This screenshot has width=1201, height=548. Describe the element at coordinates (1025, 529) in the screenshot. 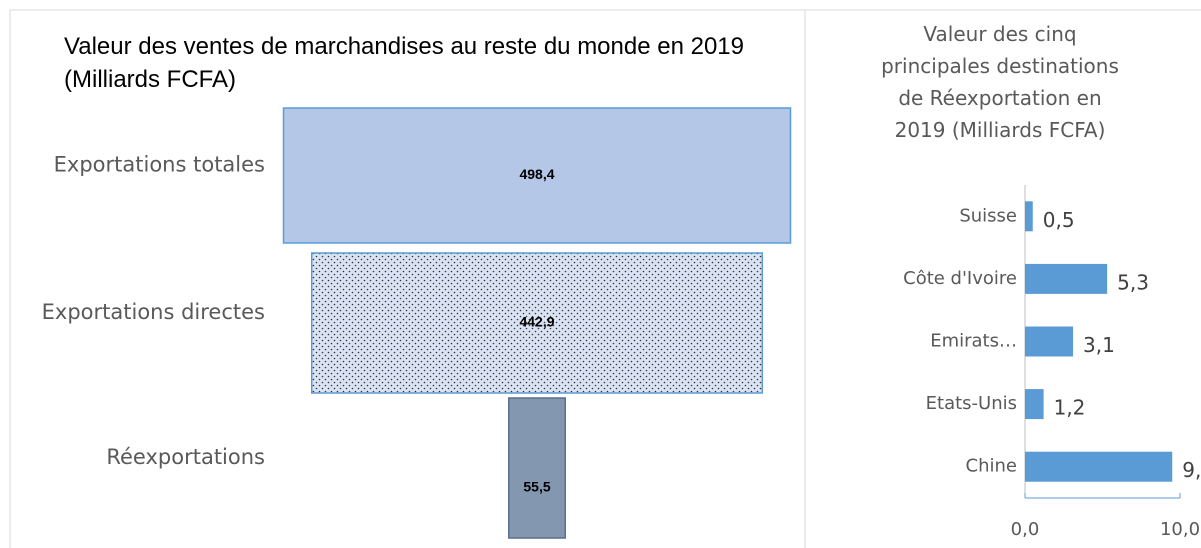

I see `x-tick-label: 0,0` at that location.